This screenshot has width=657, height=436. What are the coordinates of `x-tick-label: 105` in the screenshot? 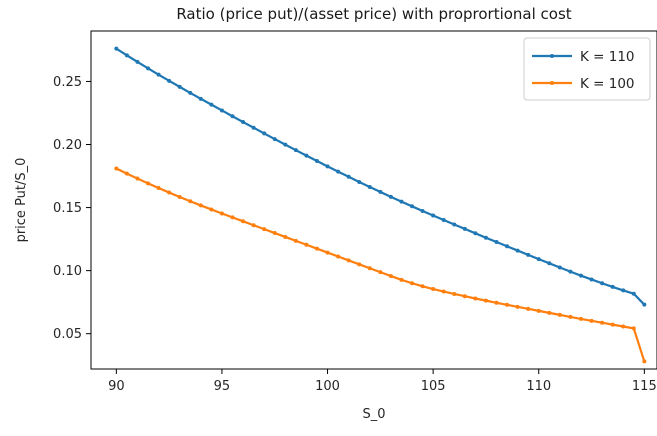 It's located at (433, 386).